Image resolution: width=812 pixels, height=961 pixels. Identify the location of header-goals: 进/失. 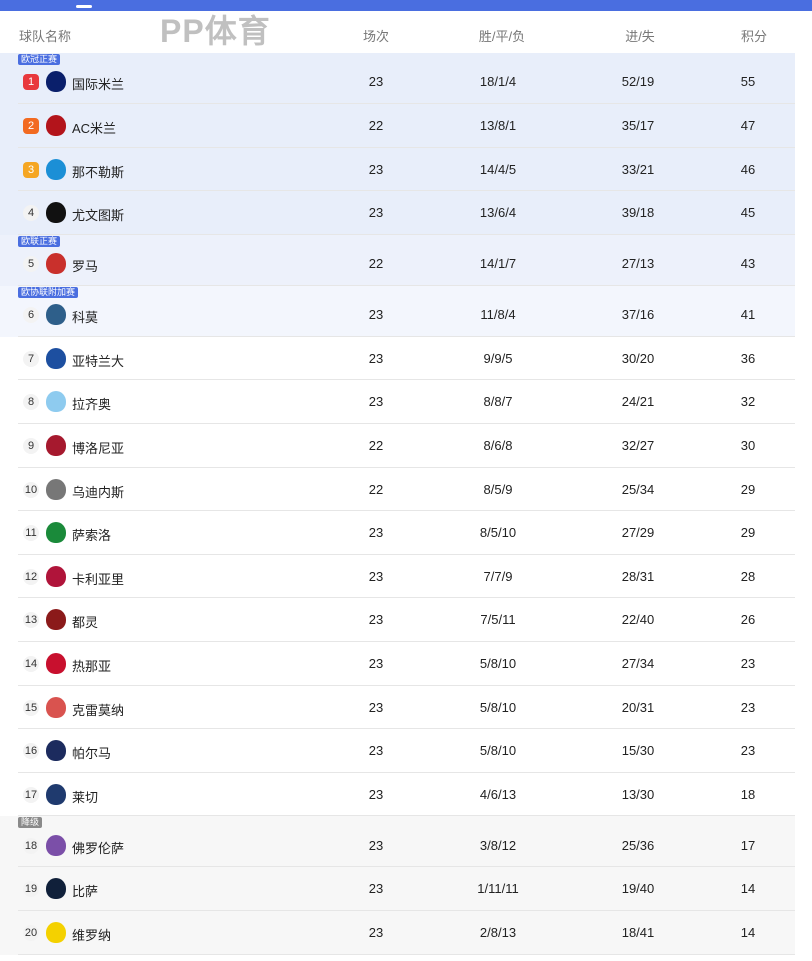
(640, 36).